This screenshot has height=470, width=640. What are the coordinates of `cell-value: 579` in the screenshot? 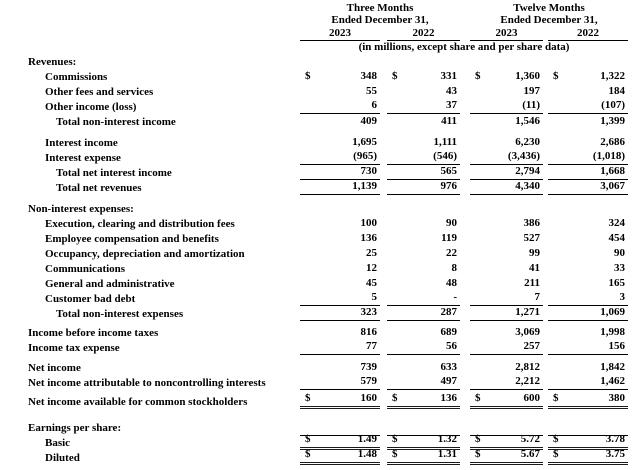 It's located at (369, 381).